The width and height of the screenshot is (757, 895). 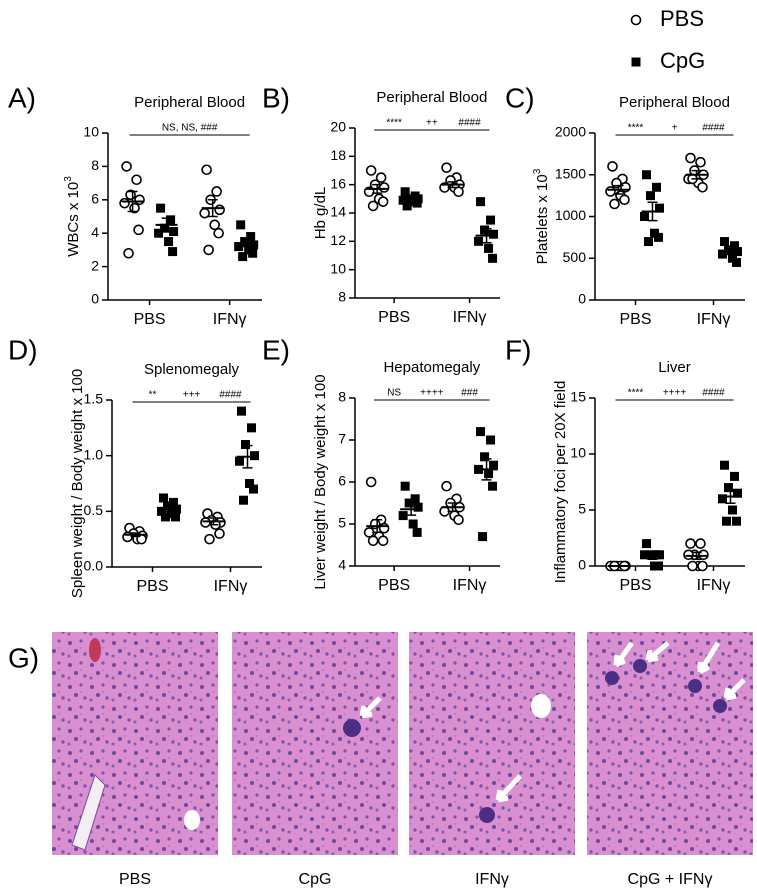 I want to click on y-tick-label: 0.5, so click(x=94, y=510).